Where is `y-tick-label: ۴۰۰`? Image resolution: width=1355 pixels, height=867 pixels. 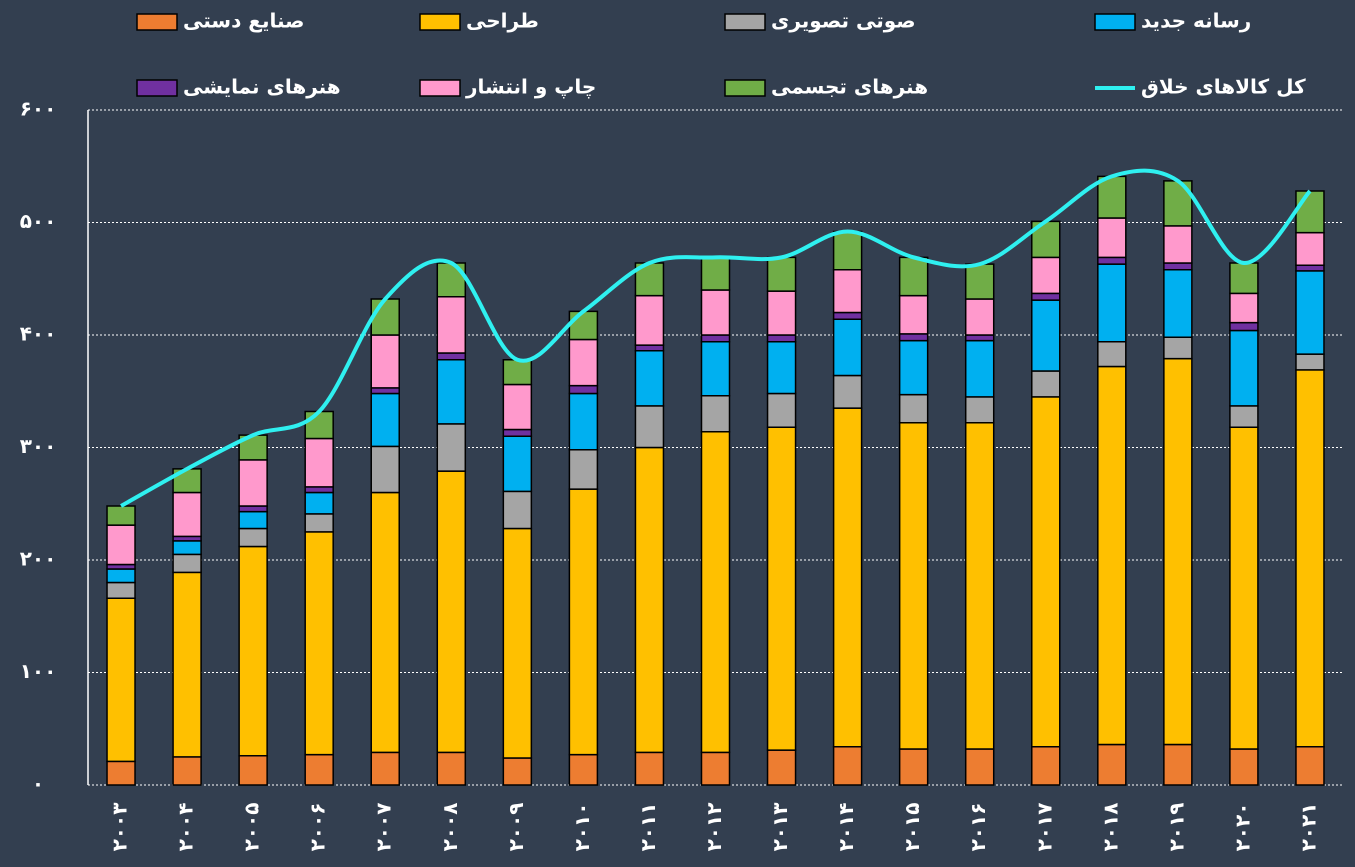
y-tick-label: ۴۰۰ is located at coordinates (38, 334).